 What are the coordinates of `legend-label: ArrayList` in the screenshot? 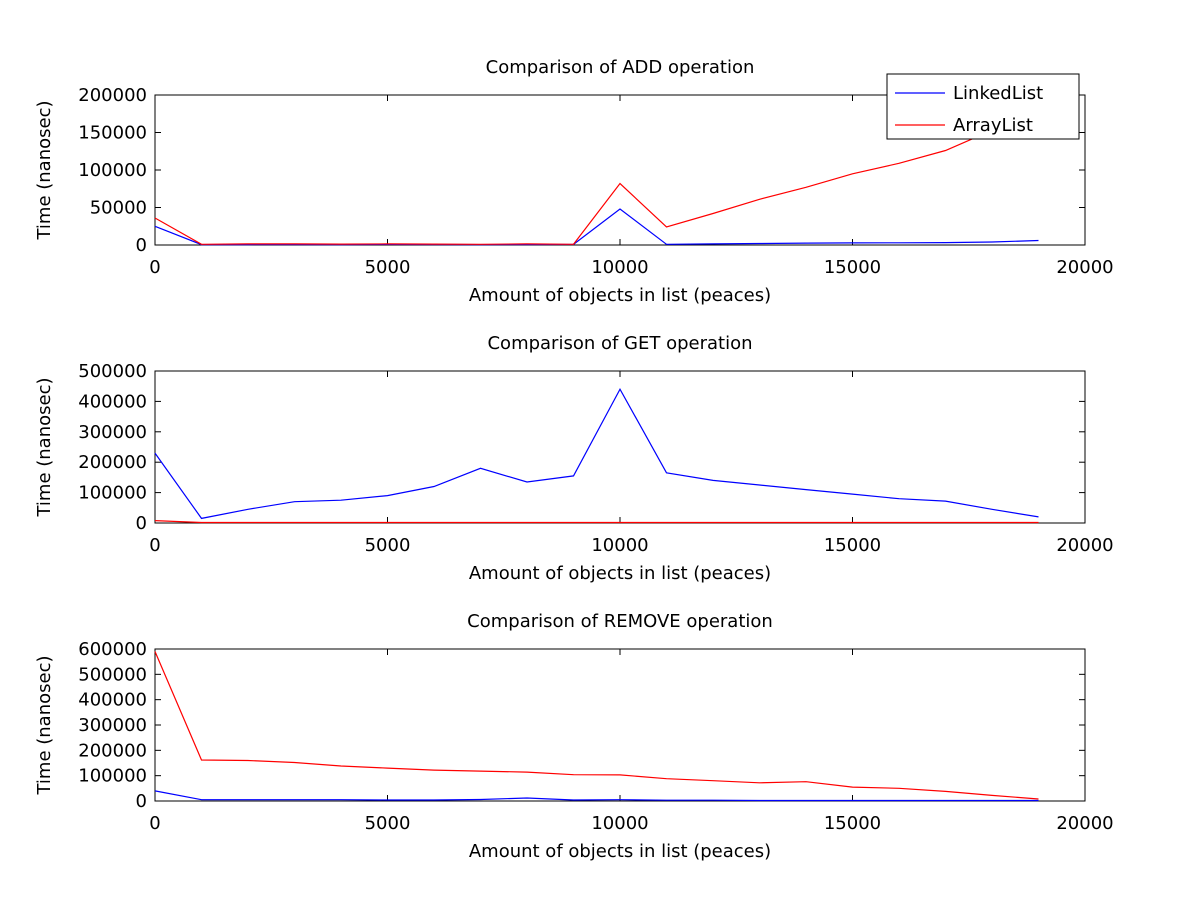 It's located at (993, 125).